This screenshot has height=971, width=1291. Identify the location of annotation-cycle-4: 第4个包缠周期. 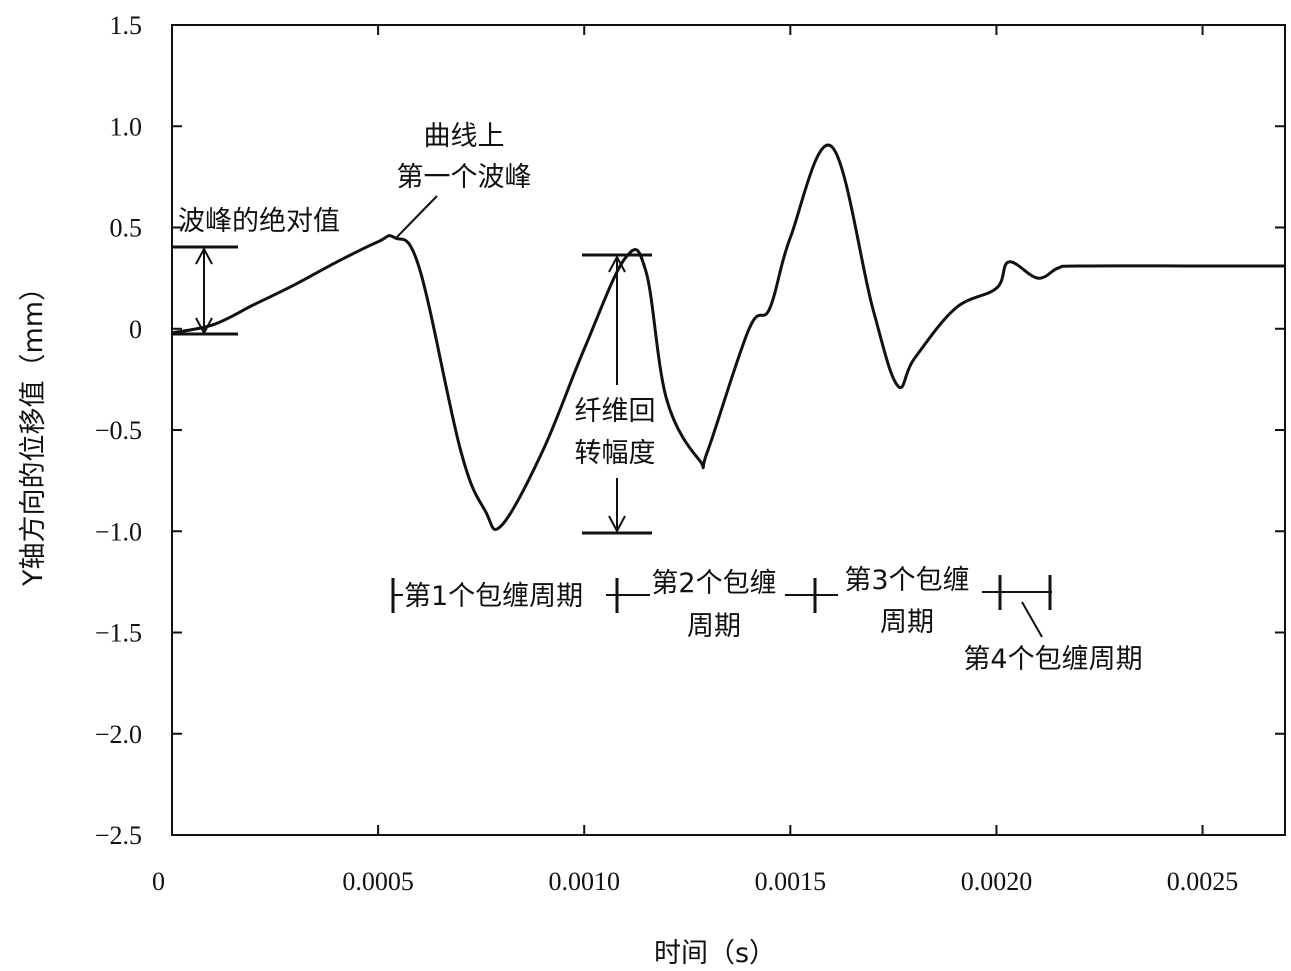
(1052, 659).